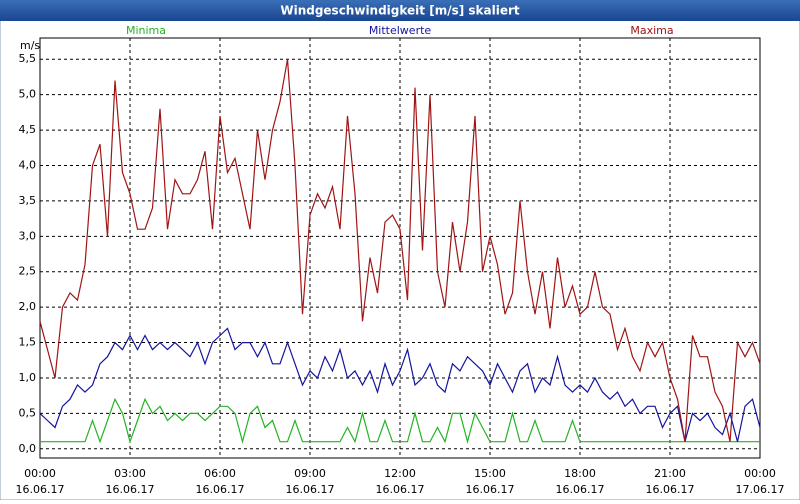 This screenshot has width=800, height=504. Describe the element at coordinates (580, 473) in the screenshot. I see `x-tick-label: 18:00` at that location.